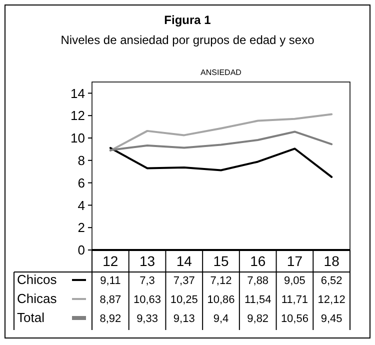 The width and height of the screenshot is (375, 345). Describe the element at coordinates (81, 228) in the screenshot. I see `y-tick-label: 2` at that location.